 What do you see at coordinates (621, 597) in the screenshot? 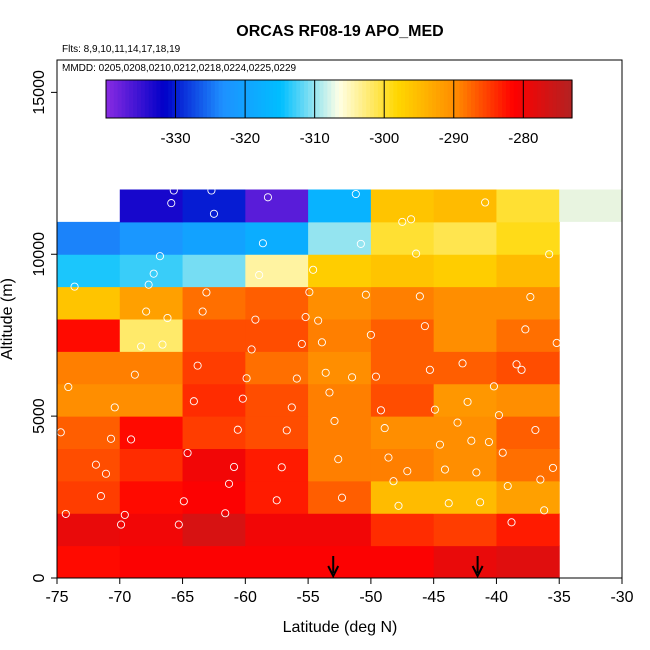
I see `x-tick-label: -30` at bounding box center [621, 597].